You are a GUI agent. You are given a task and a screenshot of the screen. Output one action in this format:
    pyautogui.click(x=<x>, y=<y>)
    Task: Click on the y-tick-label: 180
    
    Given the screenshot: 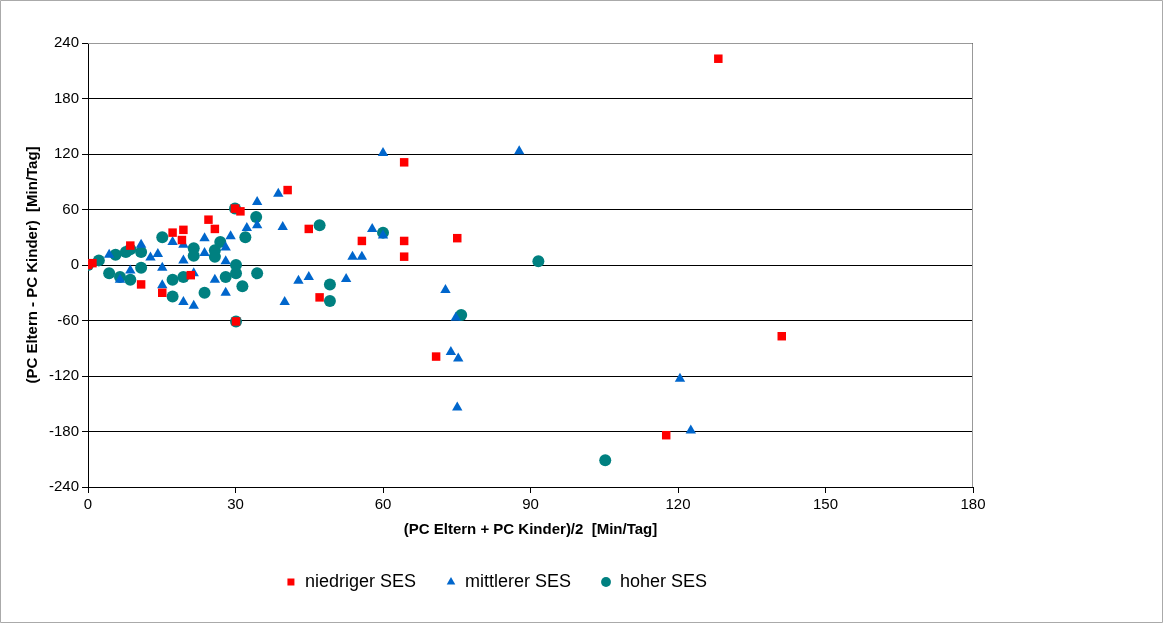 What is the action you would take?
    pyautogui.click(x=66, y=97)
    